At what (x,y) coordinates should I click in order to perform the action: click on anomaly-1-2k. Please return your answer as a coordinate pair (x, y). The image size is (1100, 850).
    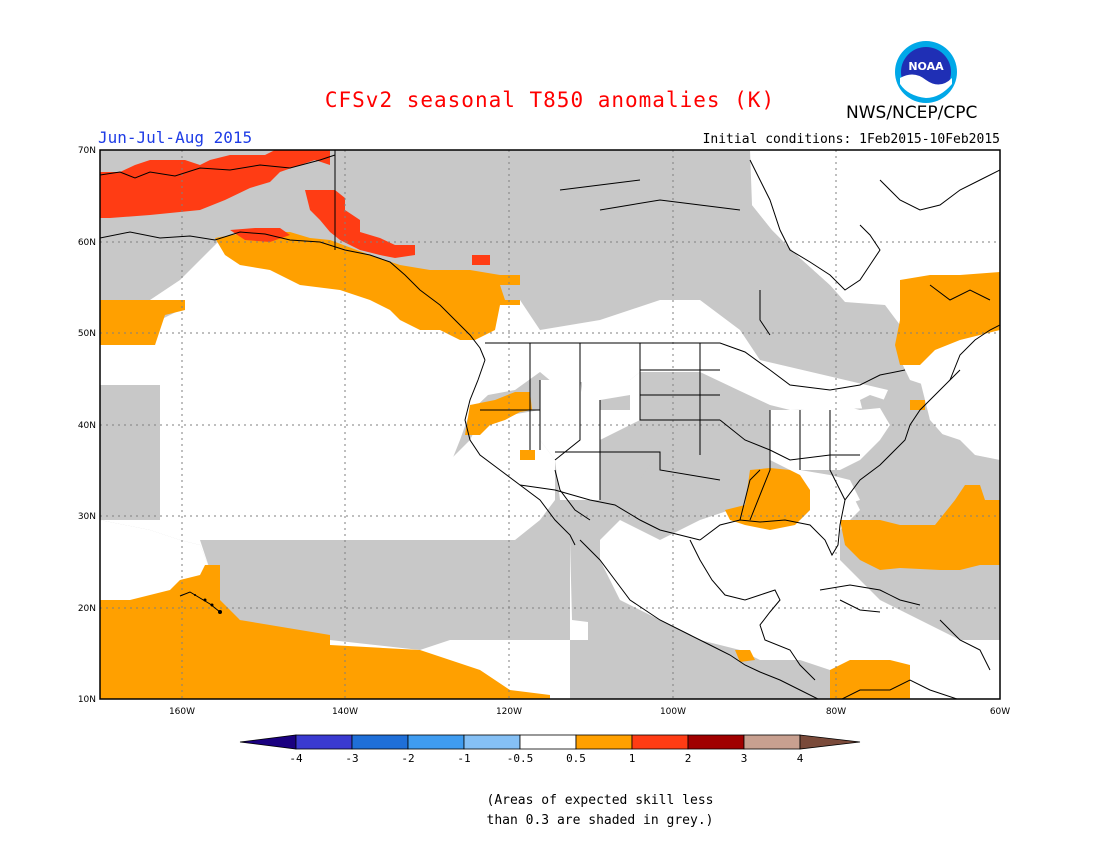
    Looking at the image, I should click on (295, 207).